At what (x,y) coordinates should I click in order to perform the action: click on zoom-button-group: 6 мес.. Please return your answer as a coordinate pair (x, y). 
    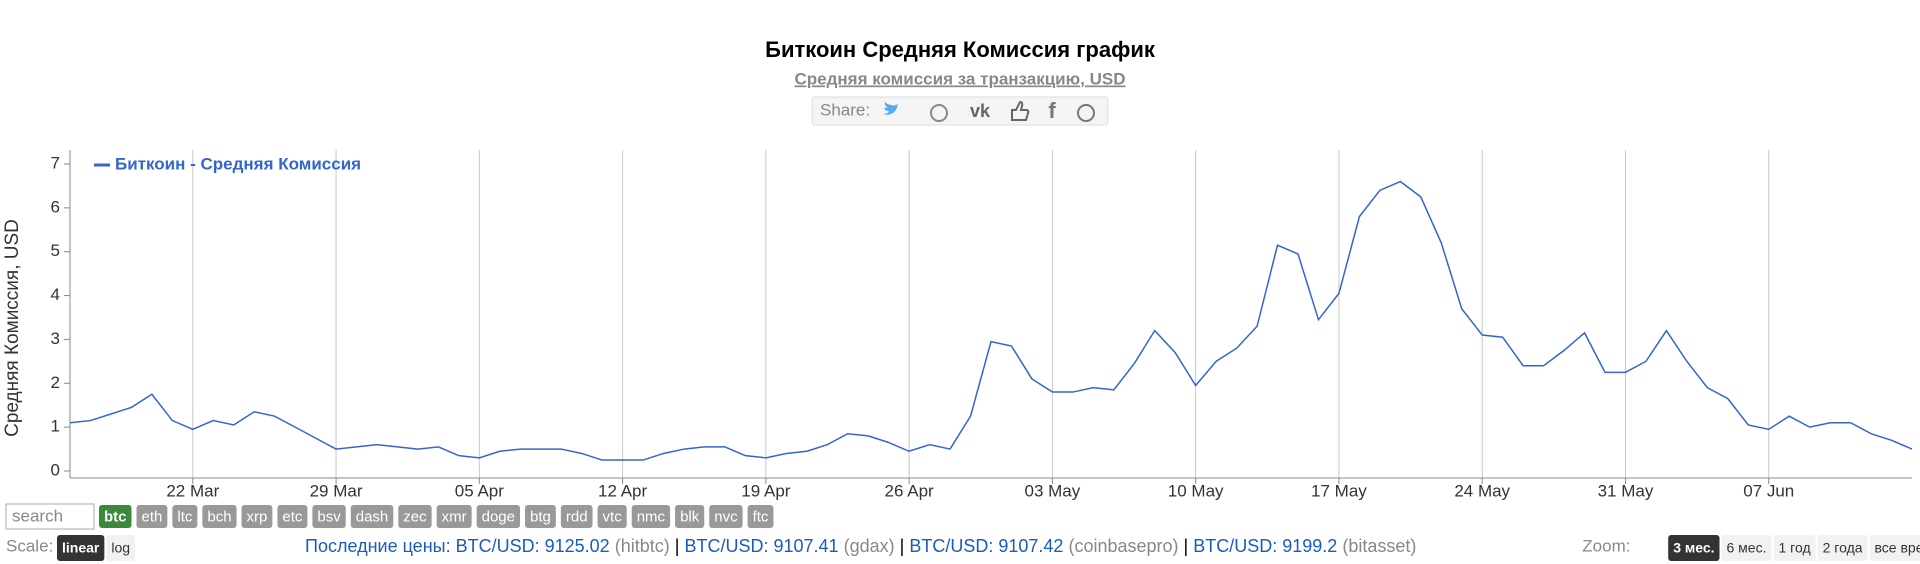
    Looking at the image, I should click on (1746, 548).